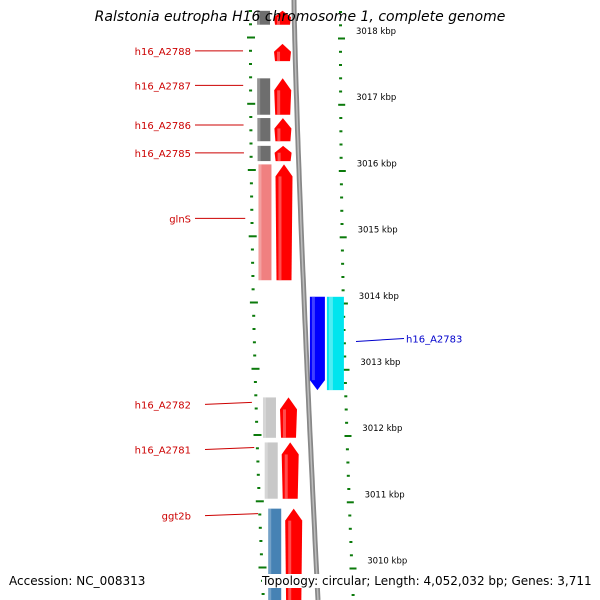  Describe the element at coordinates (387, 562) in the screenshot. I see `kbp-tick-label: 3010 kbp` at that location.